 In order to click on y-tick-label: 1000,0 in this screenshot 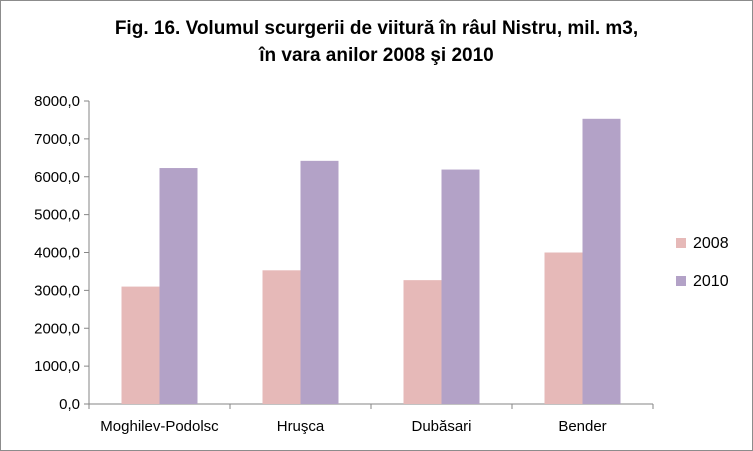, I will do `click(57, 366)`.